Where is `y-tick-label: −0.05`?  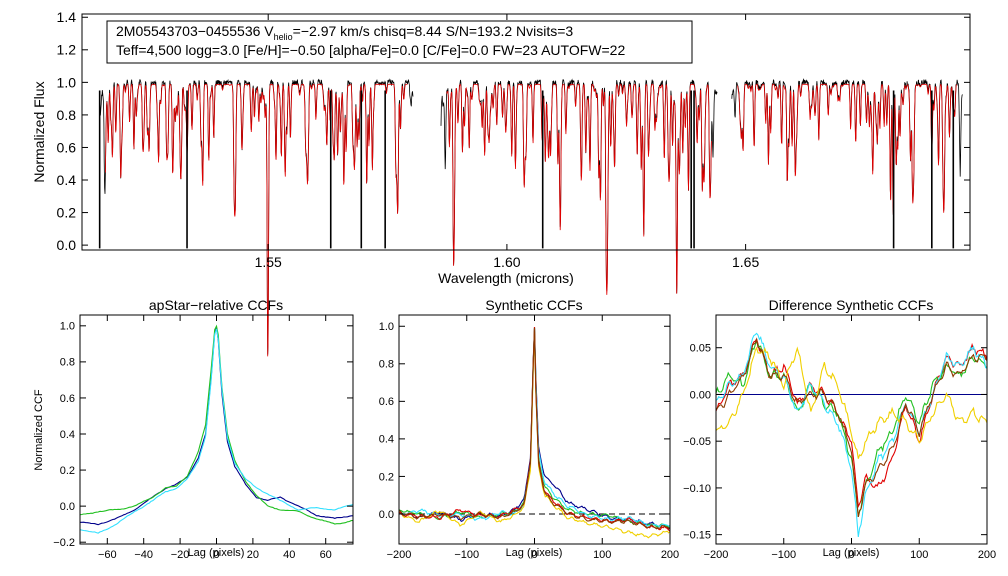 y-tick-label: −0.05 is located at coordinates (697, 442).